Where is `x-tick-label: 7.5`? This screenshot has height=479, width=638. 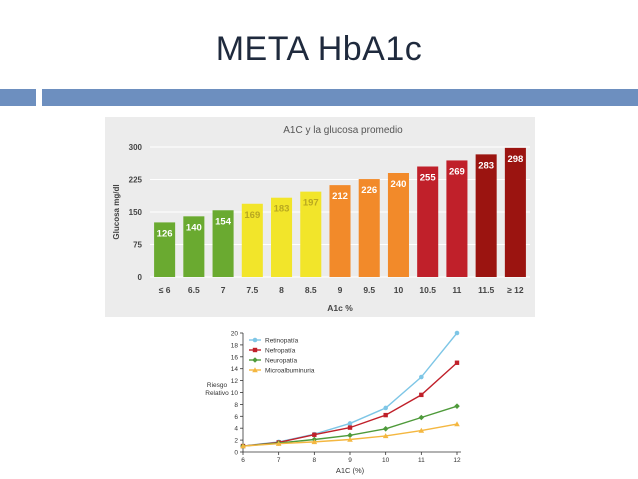 x-tick-label: 7.5 is located at coordinates (252, 290).